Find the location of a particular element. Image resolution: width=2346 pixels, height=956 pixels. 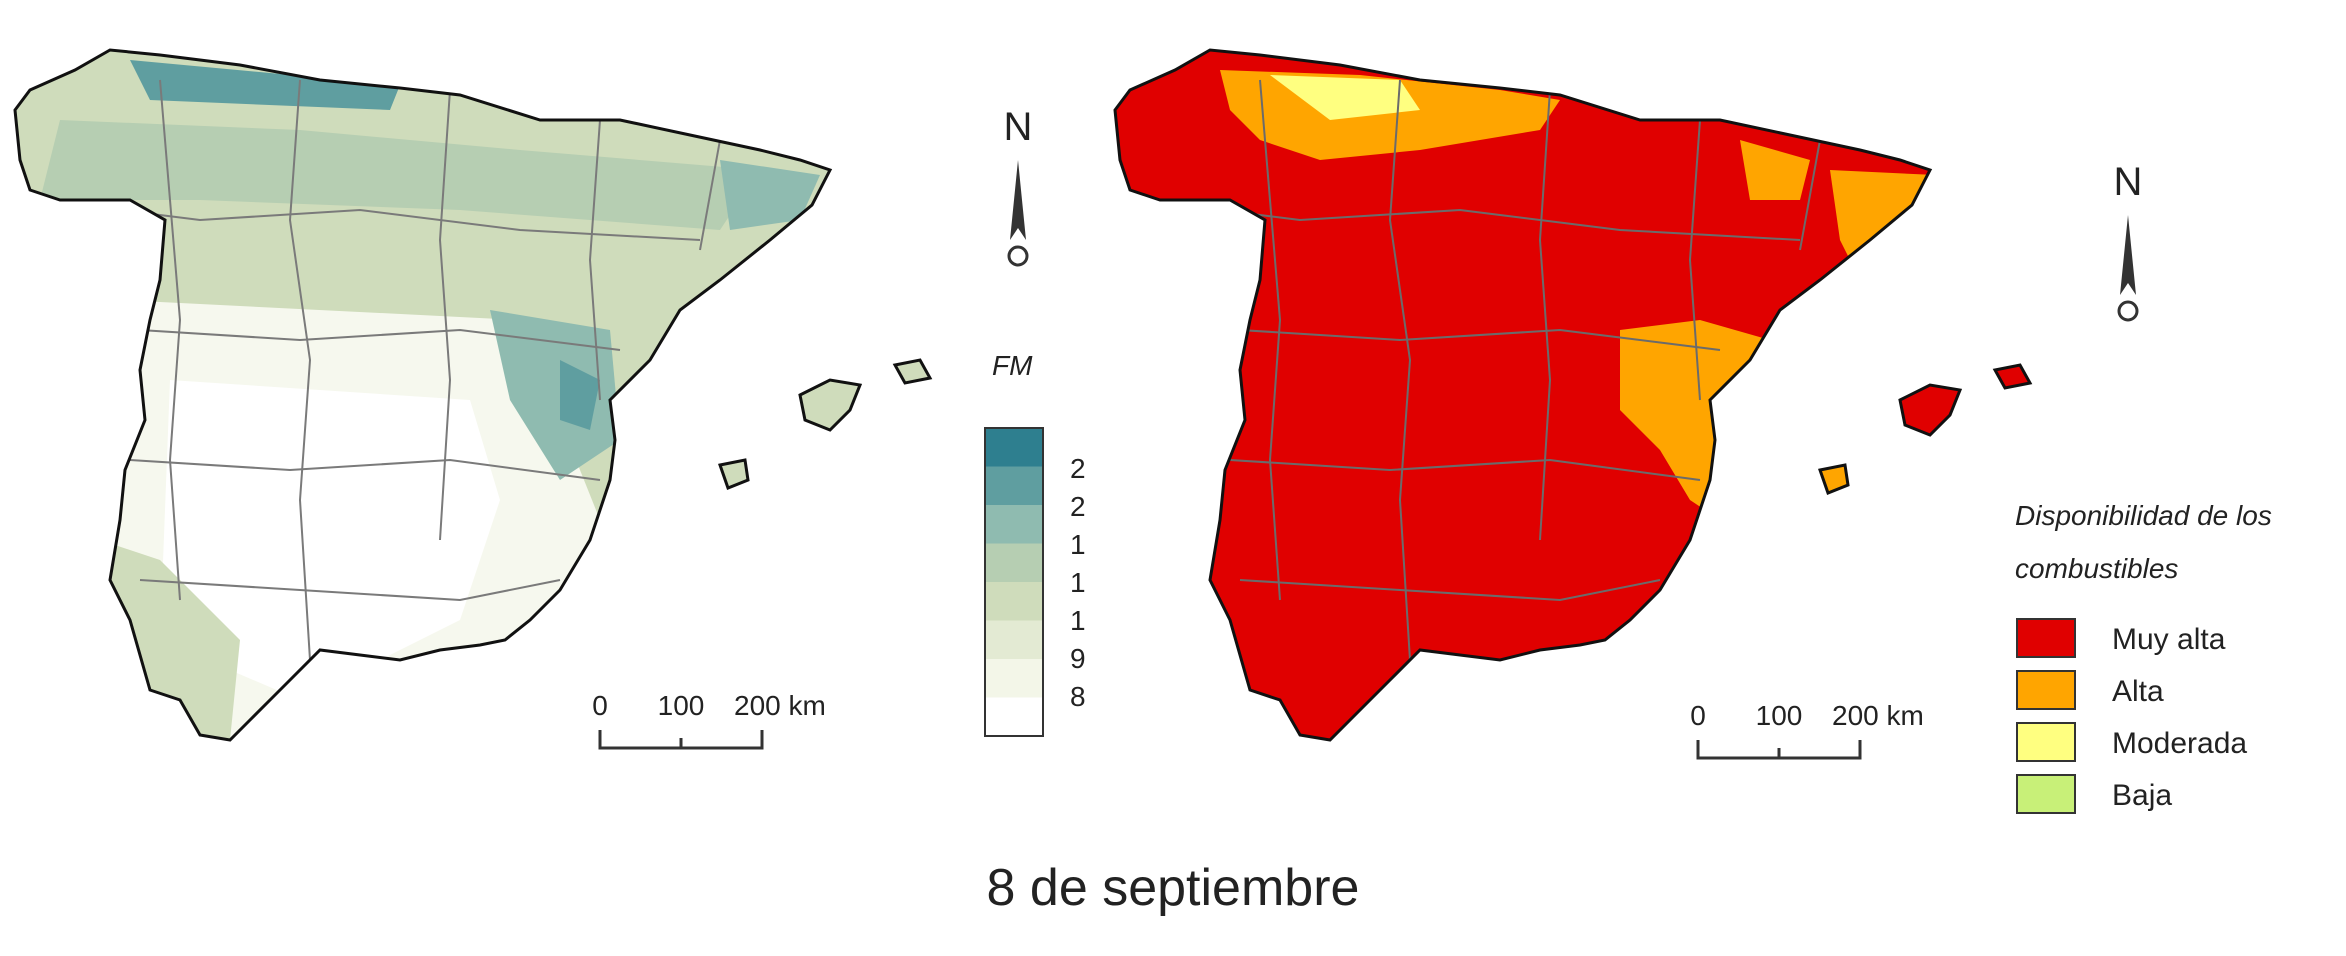

fm-legend-swatches is located at coordinates (1014, 582).